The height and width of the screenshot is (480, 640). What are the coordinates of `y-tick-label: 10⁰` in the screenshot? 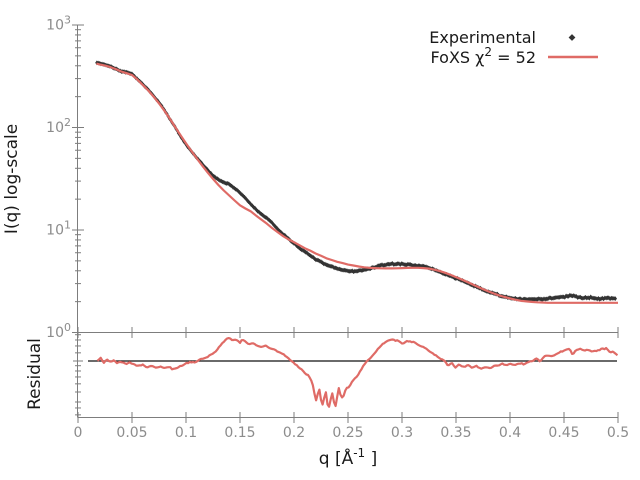 It's located at (58, 331).